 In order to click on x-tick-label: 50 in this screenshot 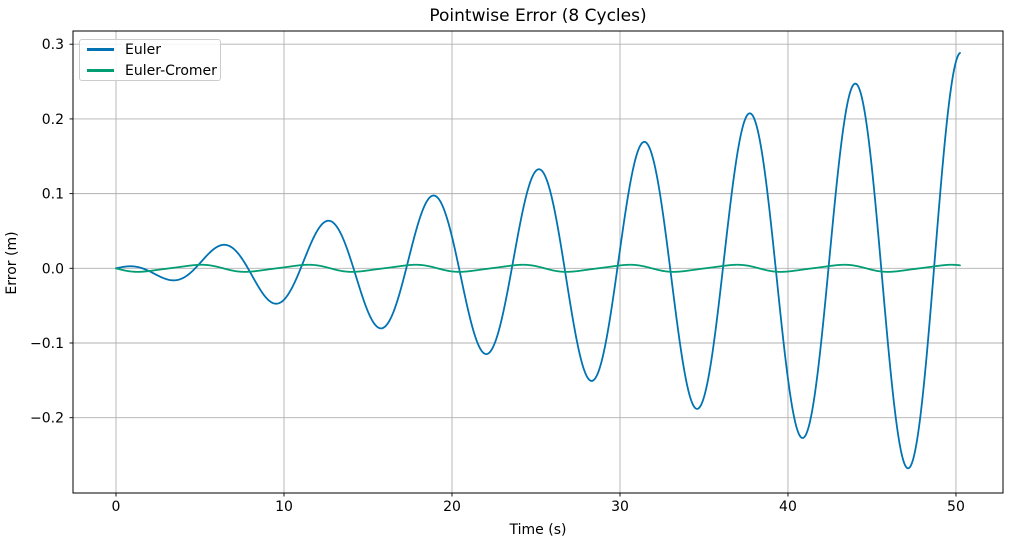, I will do `click(956, 507)`.